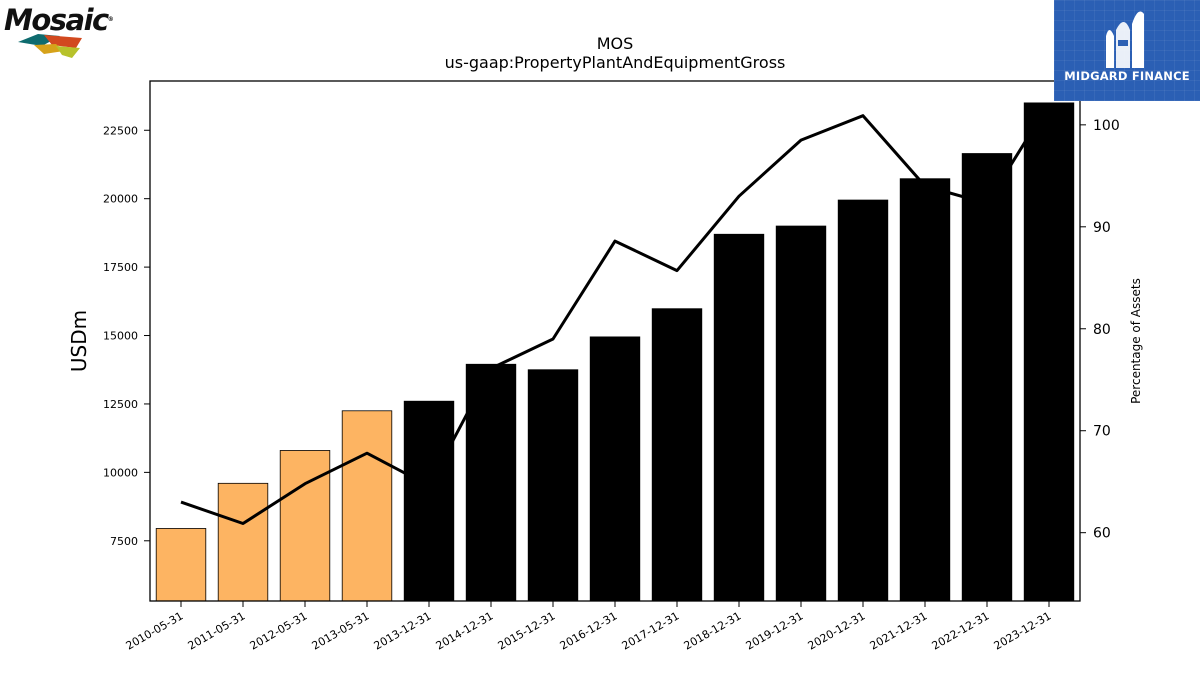 The image size is (1200, 675). Describe the element at coordinates (615, 43) in the screenshot. I see `chart-title: MOS` at that location.